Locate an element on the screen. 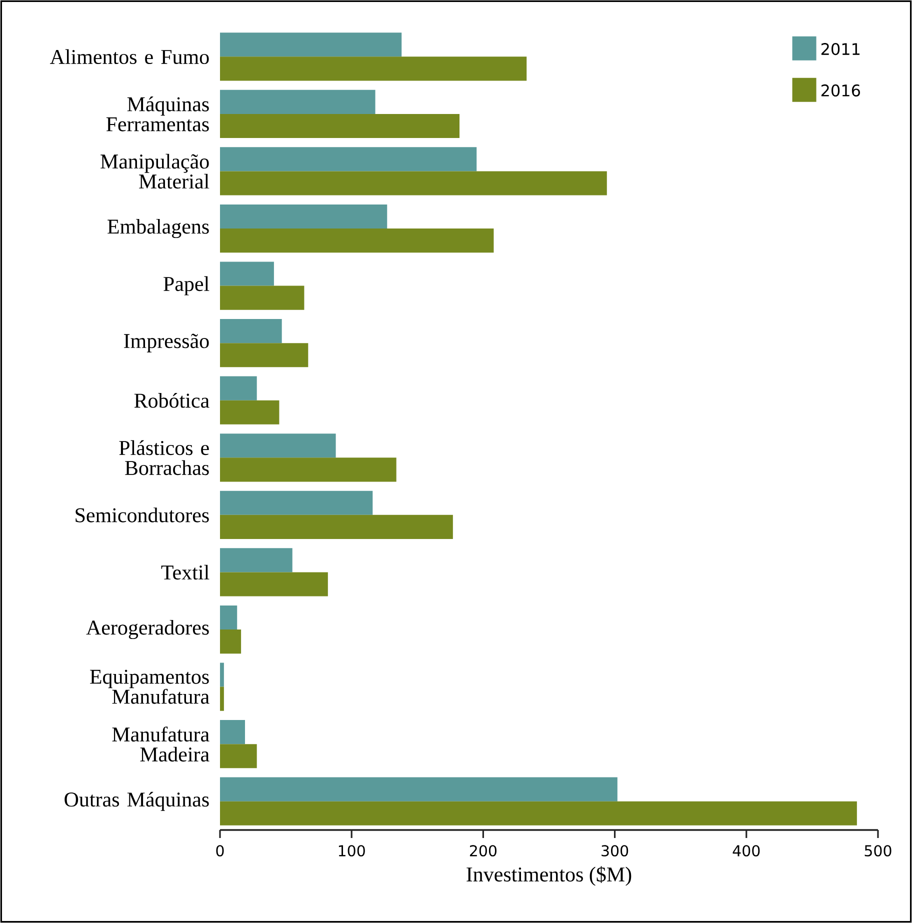  y-tick-label: Equipamentos Manufatura is located at coordinates (150, 687).